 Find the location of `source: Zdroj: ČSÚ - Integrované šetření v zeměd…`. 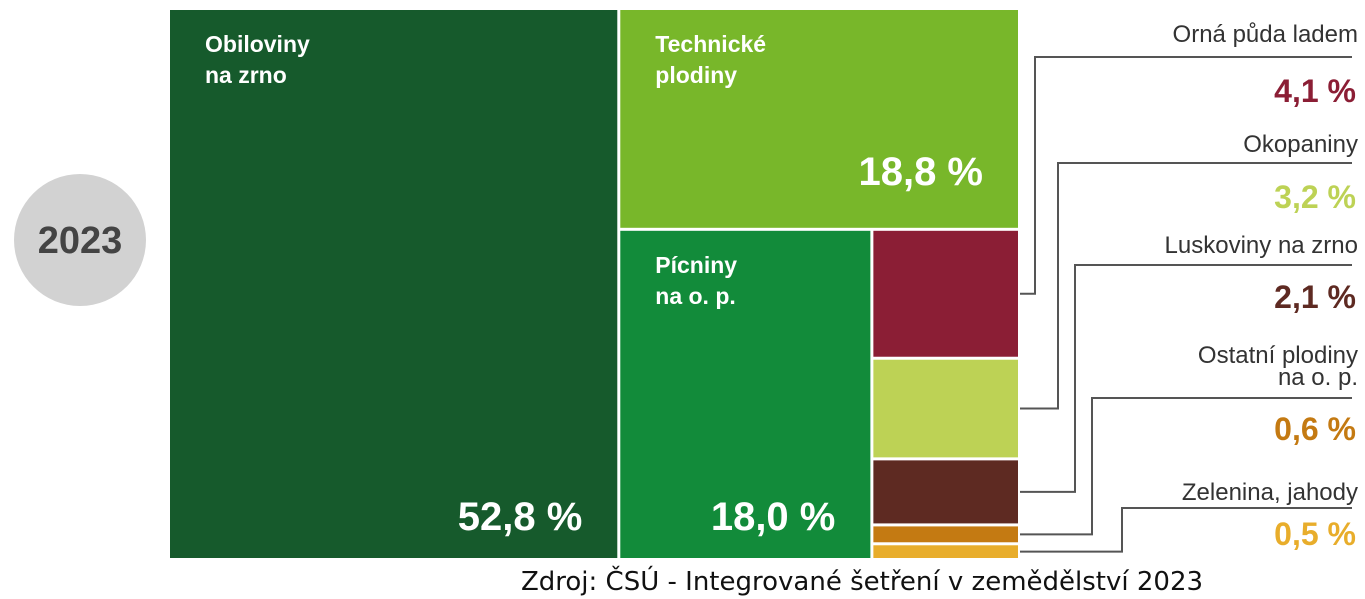

source: Zdroj: ČSÚ - Integrované šetření v zeměd… is located at coordinates (862, 581).